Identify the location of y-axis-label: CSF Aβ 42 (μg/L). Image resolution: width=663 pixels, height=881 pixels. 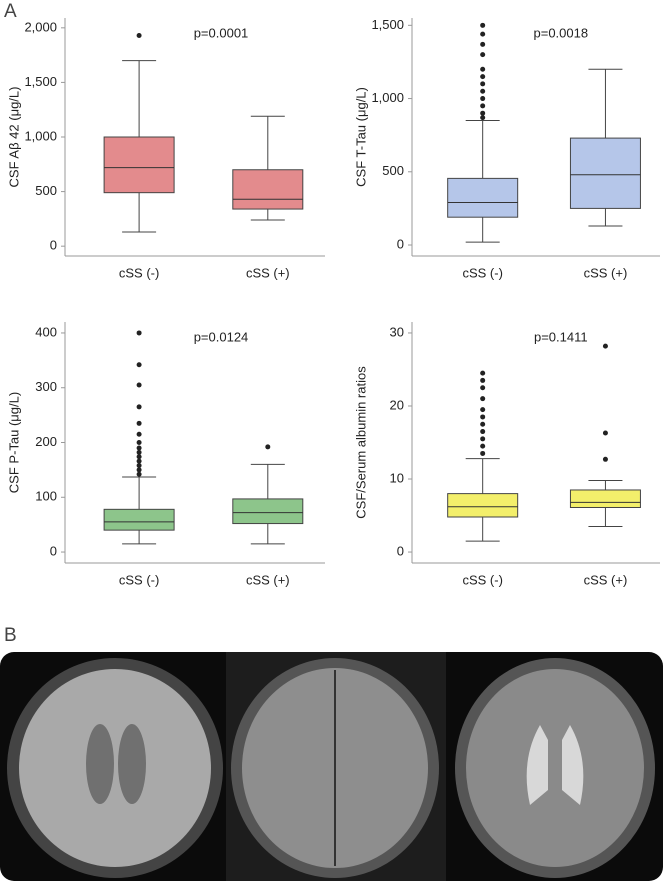
(13, 137).